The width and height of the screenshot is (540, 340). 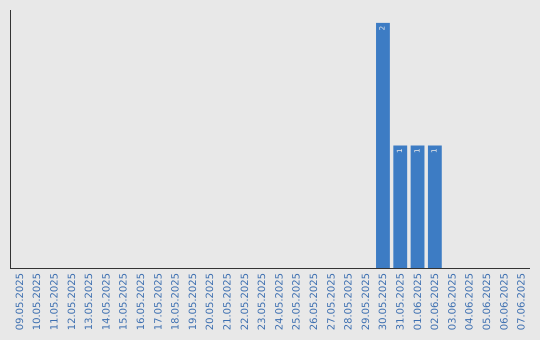 What do you see at coordinates (38, 301) in the screenshot?
I see `x-tick-label: 10.05.2025` at bounding box center [38, 301].